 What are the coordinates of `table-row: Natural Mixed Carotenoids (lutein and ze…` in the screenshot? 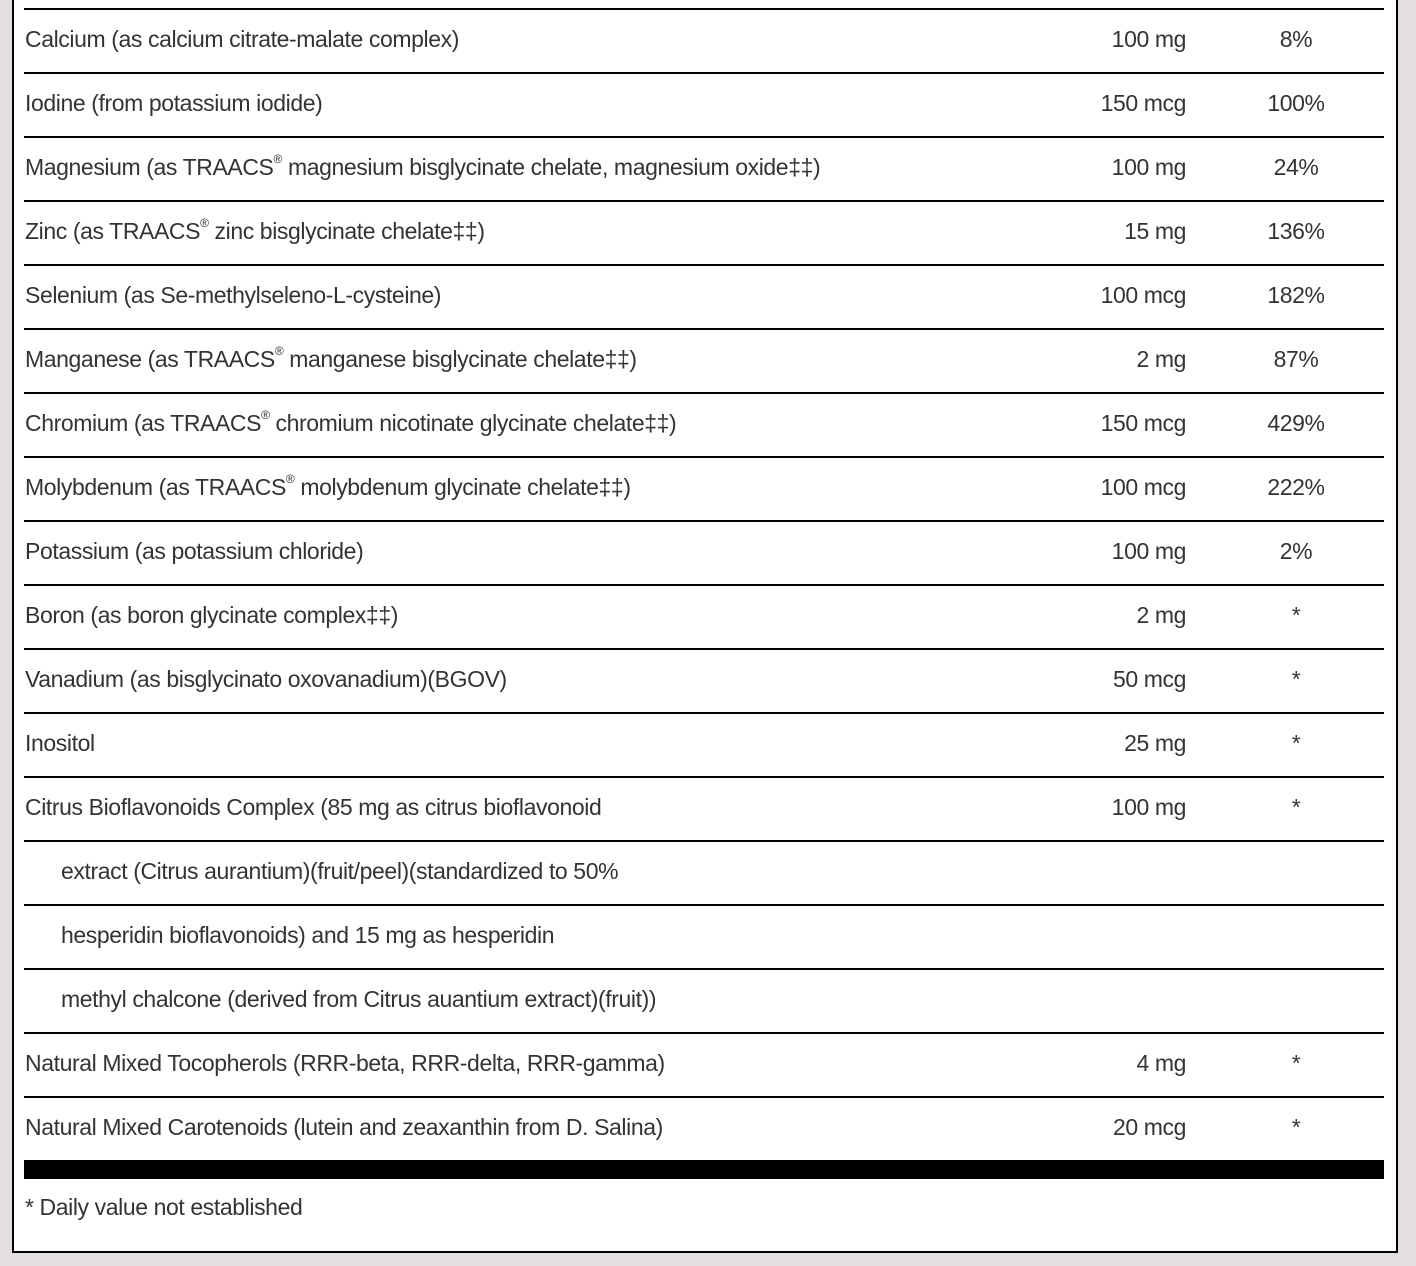 It's located at (704, 1128).